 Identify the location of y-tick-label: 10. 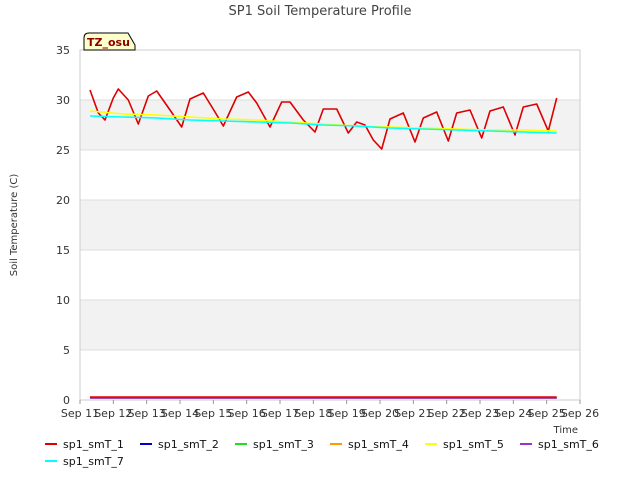
(63, 300).